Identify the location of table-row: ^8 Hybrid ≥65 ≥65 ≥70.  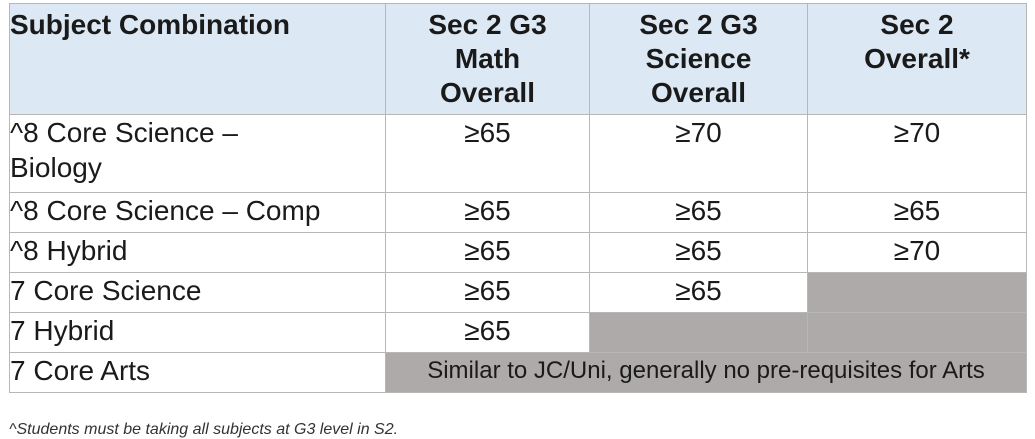
(518, 252).